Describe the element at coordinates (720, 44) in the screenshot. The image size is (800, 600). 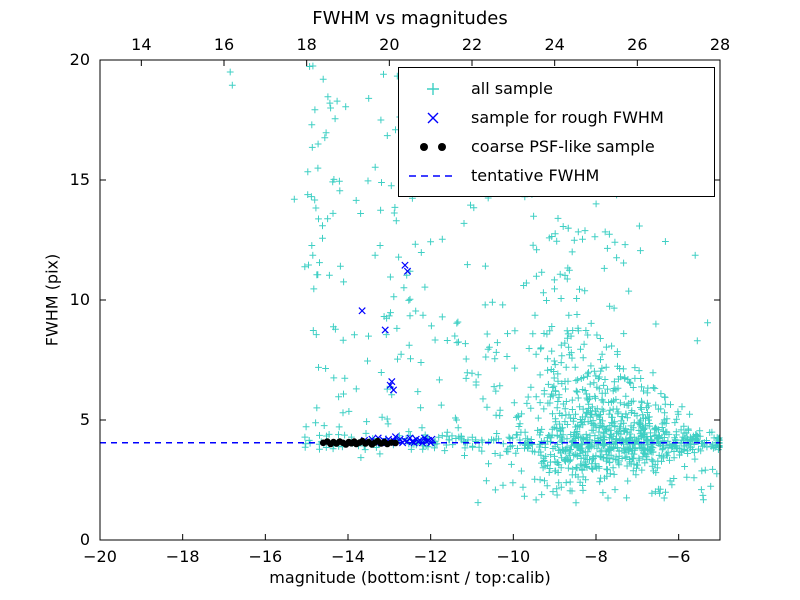
I see `svg-text: 28` at that location.